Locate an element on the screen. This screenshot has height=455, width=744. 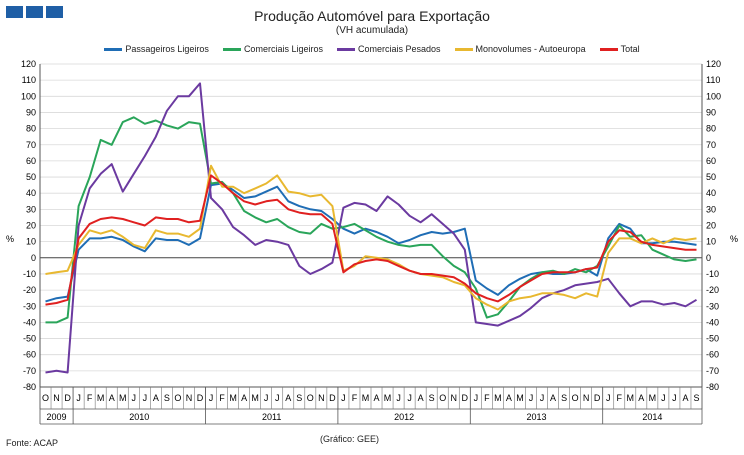
year-label: 2012 is located at coordinates (404, 417).